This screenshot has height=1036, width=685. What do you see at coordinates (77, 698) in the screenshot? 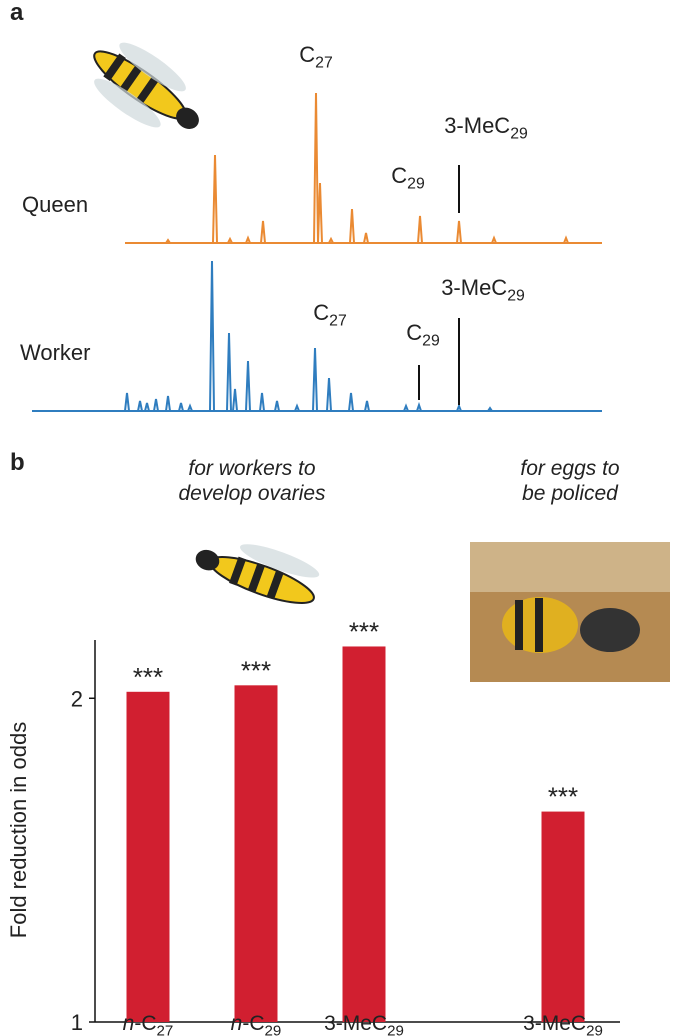
I see `y-tick-label: 2` at bounding box center [77, 698].